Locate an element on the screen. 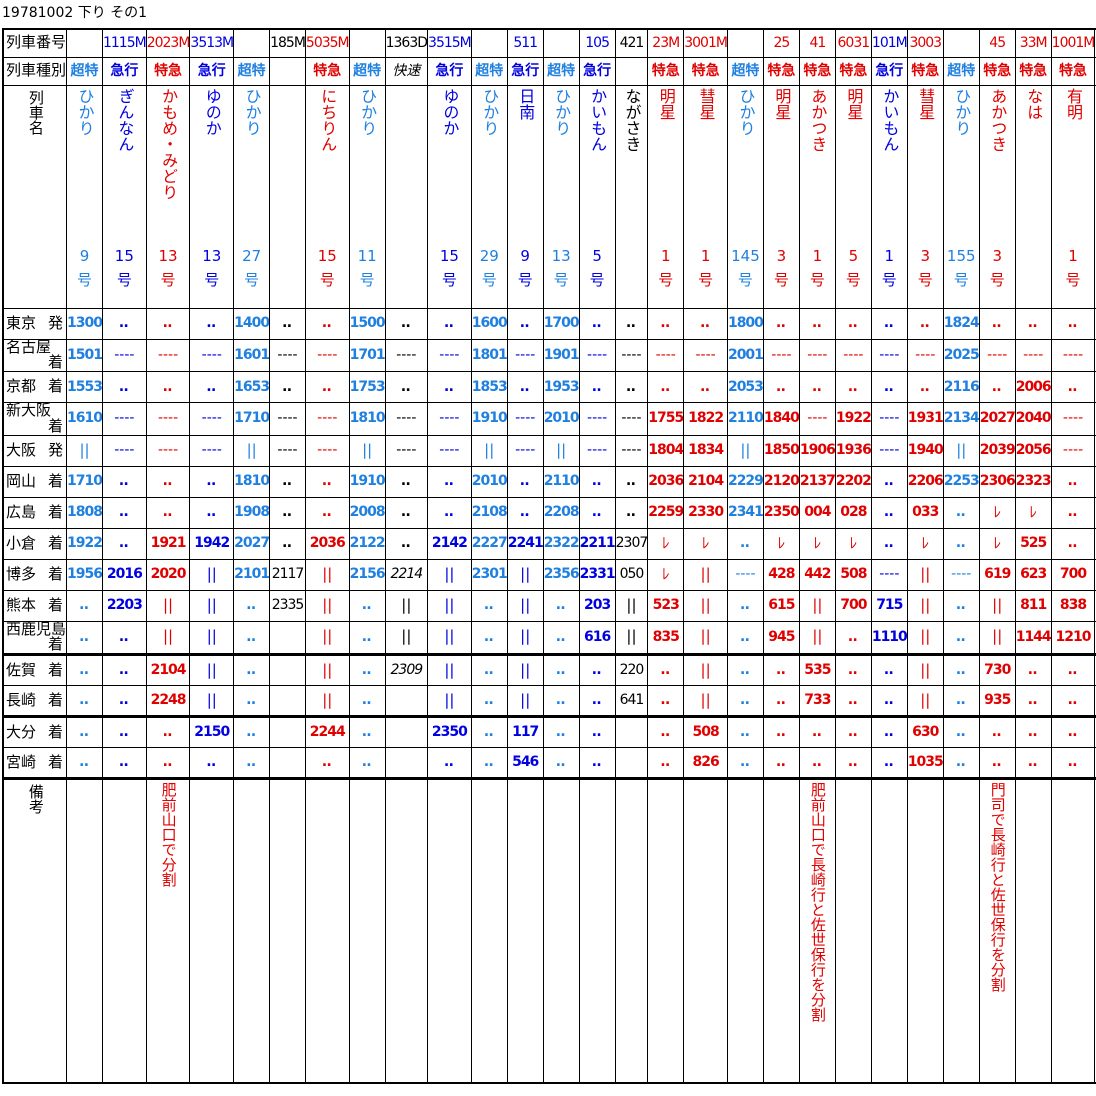  train-name-cell: 明星 1 号 is located at coordinates (666, 196).